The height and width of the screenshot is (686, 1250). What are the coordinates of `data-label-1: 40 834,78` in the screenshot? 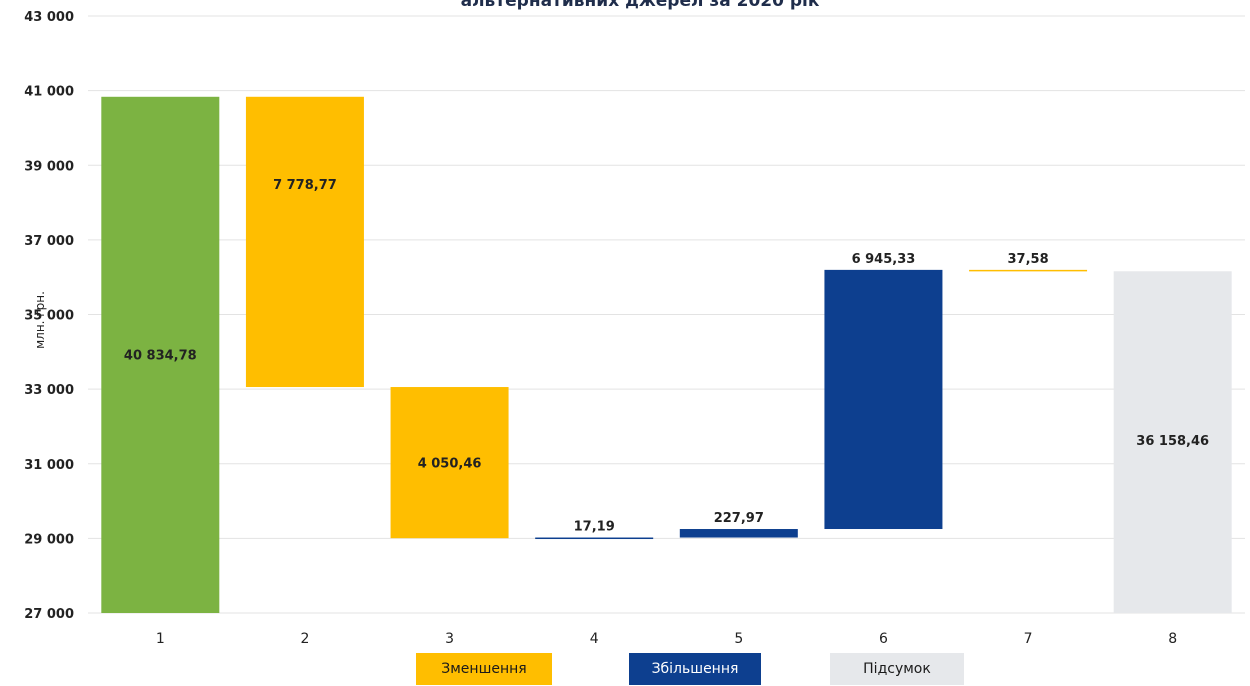 It's located at (160, 355).